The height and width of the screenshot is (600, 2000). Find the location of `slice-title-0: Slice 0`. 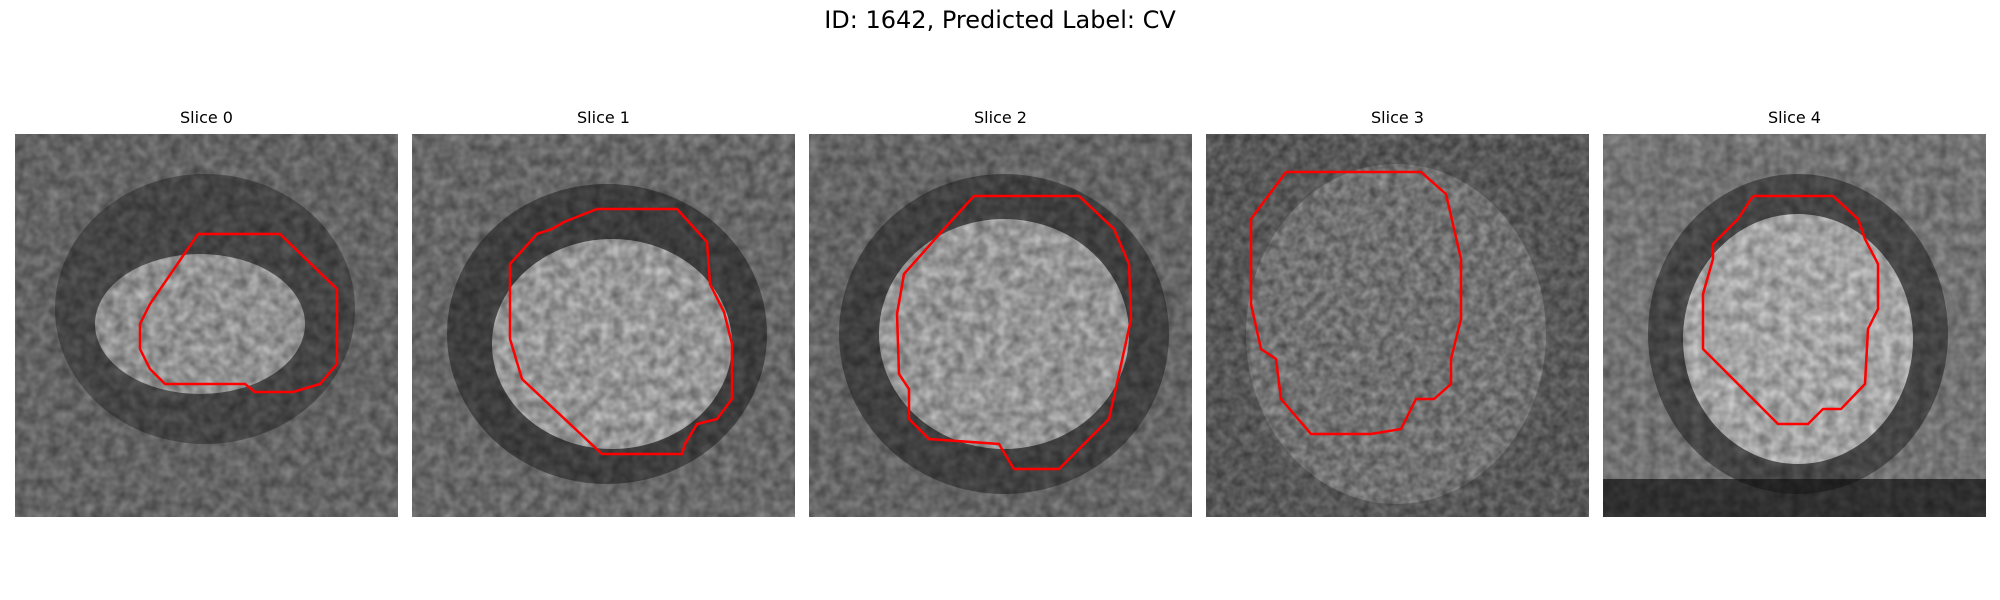

slice-title-0: Slice 0 is located at coordinates (206, 117).